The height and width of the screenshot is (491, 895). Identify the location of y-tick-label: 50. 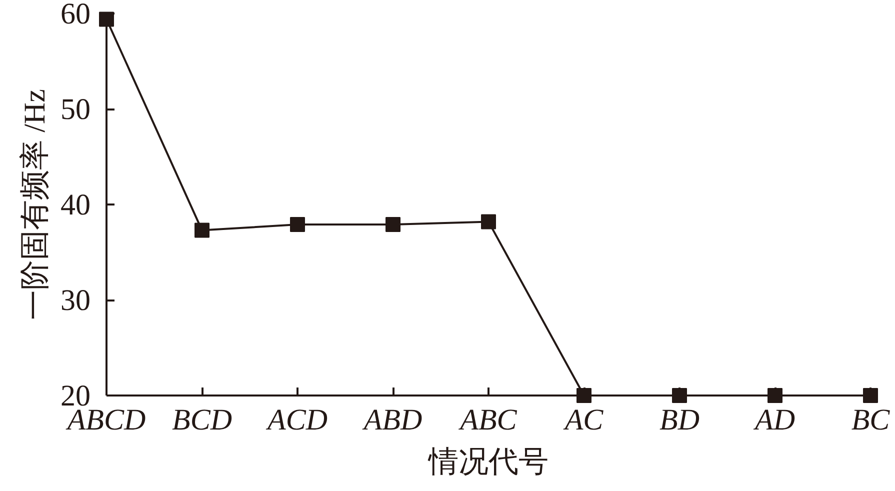
(75, 109).